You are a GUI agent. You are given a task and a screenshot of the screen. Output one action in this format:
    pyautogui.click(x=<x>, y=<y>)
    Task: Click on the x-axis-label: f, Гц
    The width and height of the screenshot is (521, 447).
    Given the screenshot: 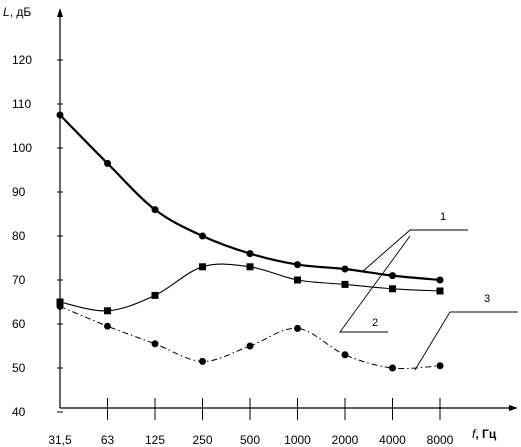 What is the action you would take?
    pyautogui.click(x=484, y=434)
    